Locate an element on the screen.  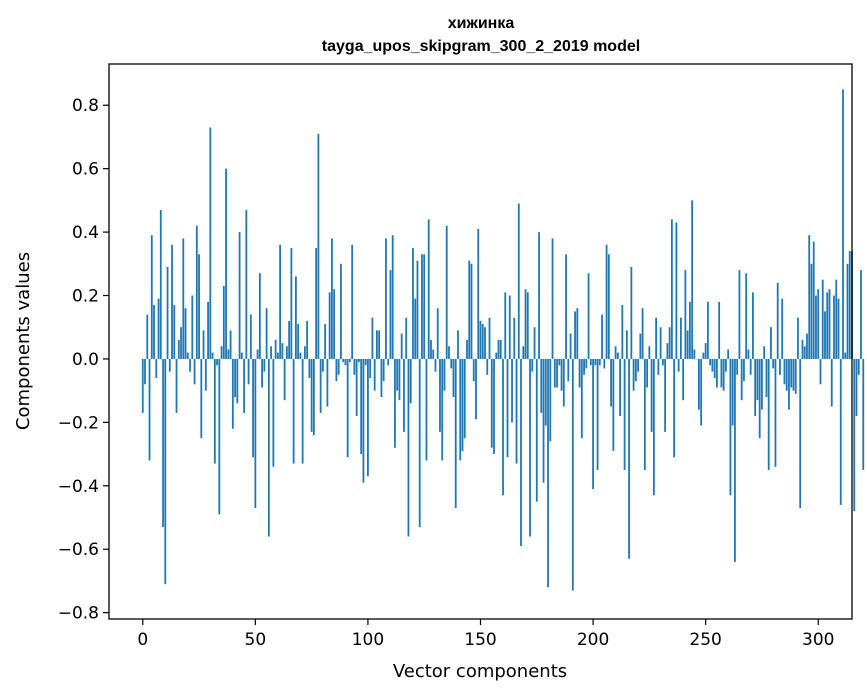
x-tick-label: 50 is located at coordinates (256, 640).